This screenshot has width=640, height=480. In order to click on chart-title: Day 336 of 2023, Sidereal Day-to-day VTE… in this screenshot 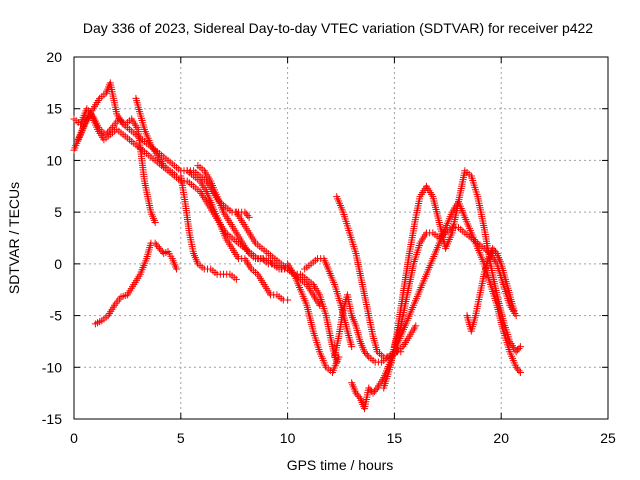, I will do `click(338, 28)`.